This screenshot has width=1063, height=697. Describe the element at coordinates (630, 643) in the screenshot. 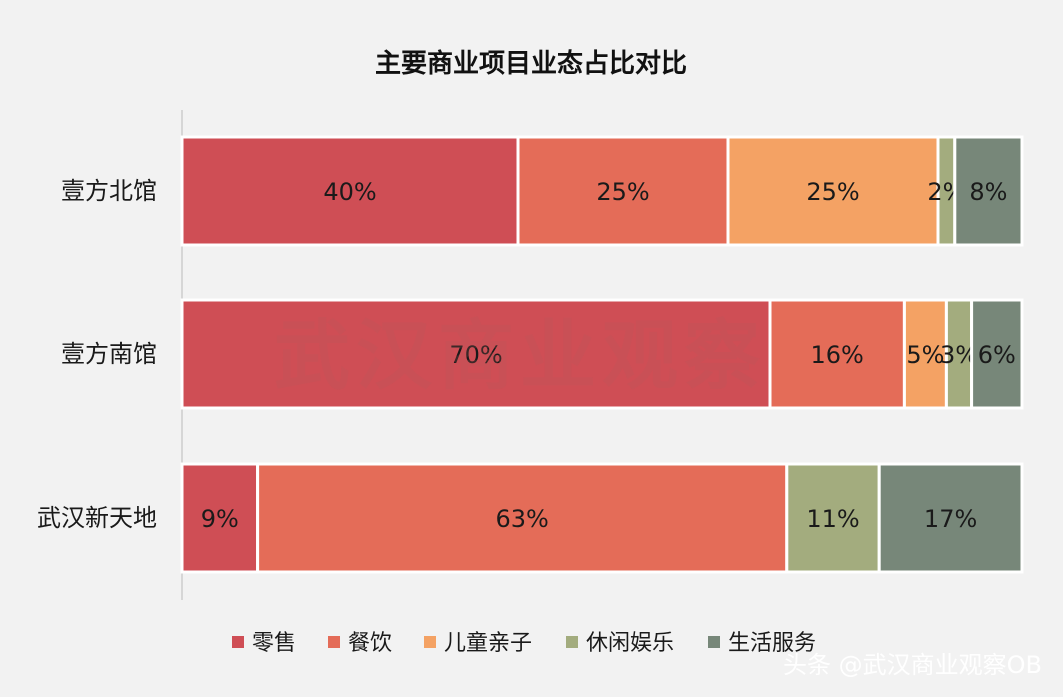

I see `legend-label: 休闲娱乐` at that location.